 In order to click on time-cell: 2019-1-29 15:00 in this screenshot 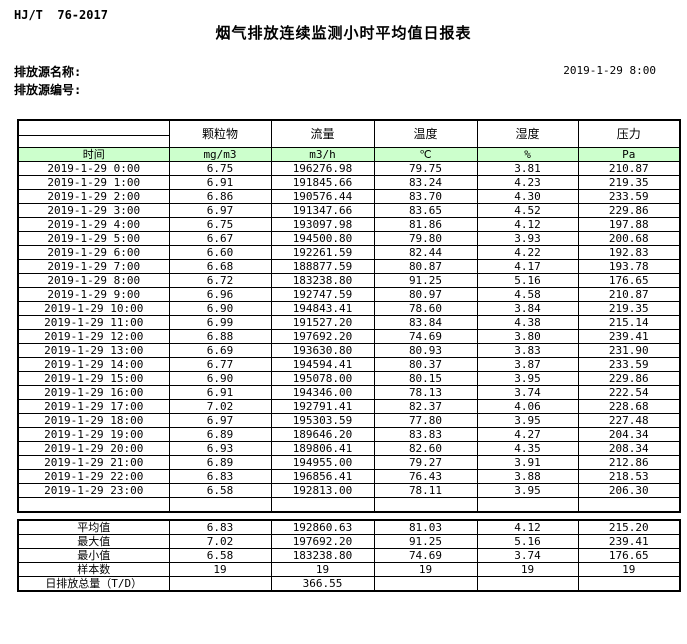, I will do `click(93, 378)`.